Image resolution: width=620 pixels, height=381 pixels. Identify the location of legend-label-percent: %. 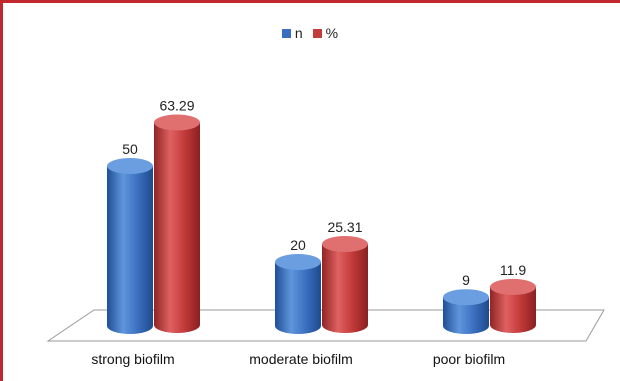
(332, 33).